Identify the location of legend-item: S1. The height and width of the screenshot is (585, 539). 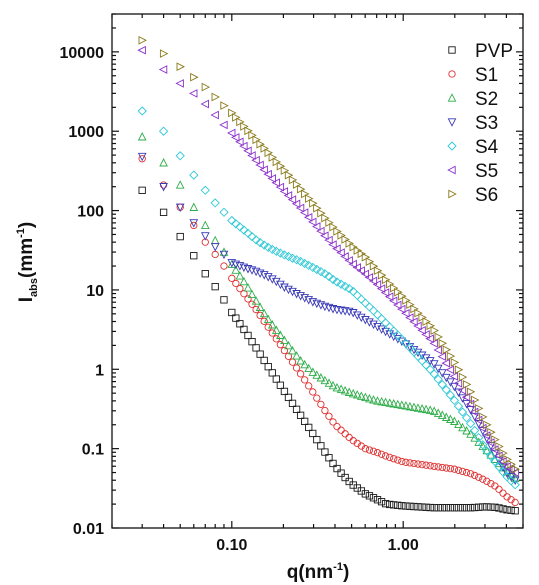
(473, 75).